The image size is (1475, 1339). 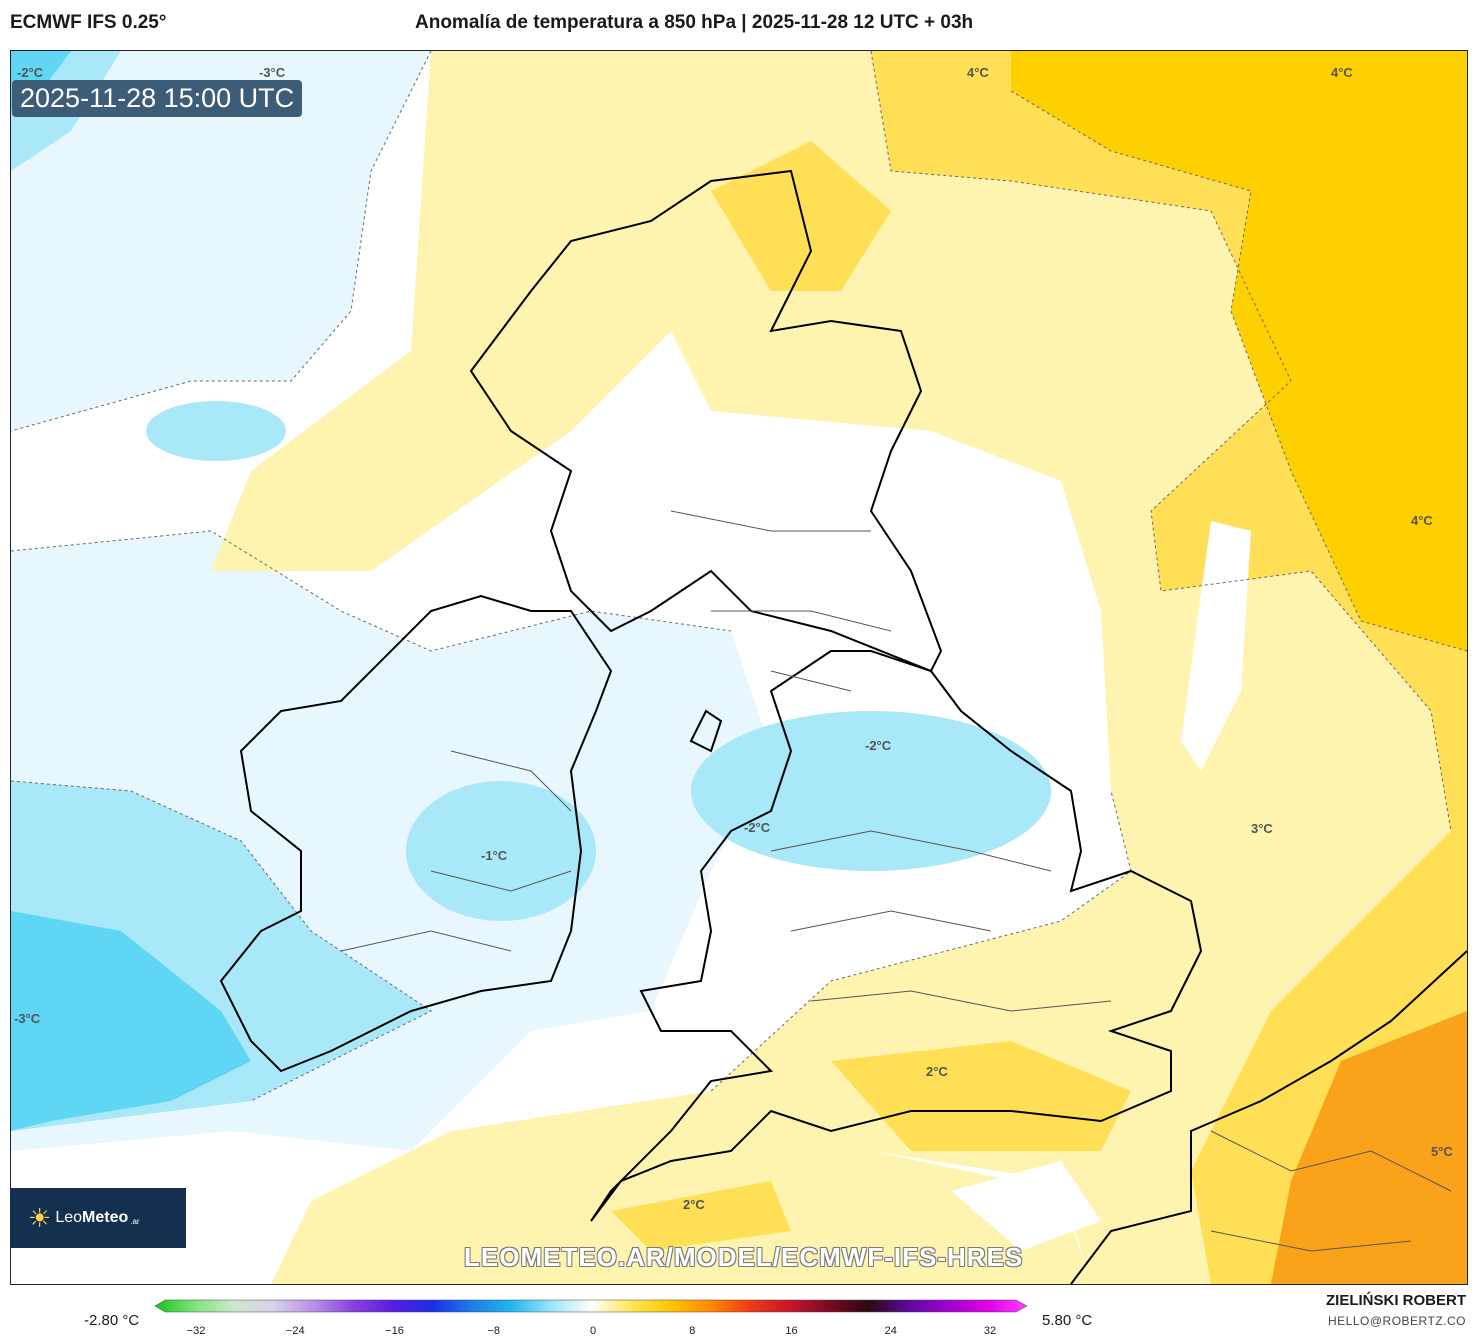 What do you see at coordinates (593, 1331) in the screenshot?
I see `colorbar-tick-label: 0` at bounding box center [593, 1331].